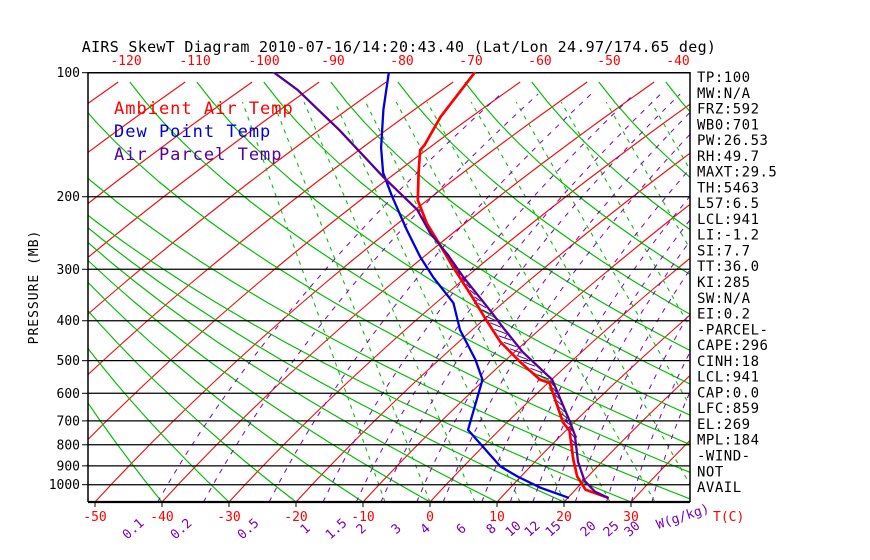 This screenshot has height=560, width=870. Describe the element at coordinates (728, 125) in the screenshot. I see `stat-line: WB0:701` at that location.